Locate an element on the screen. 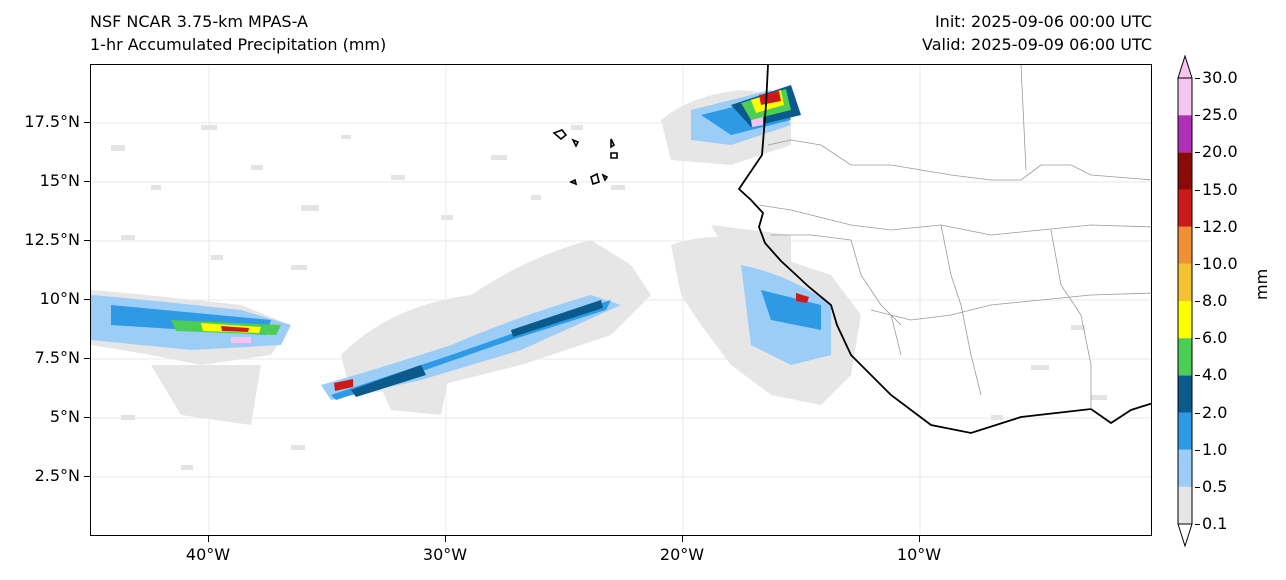  lat-tick-label: 10°N is located at coordinates (59, 298).